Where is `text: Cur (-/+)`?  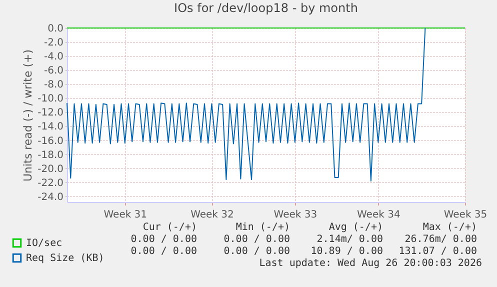
text: Cur (-/+) is located at coordinates (169, 227).